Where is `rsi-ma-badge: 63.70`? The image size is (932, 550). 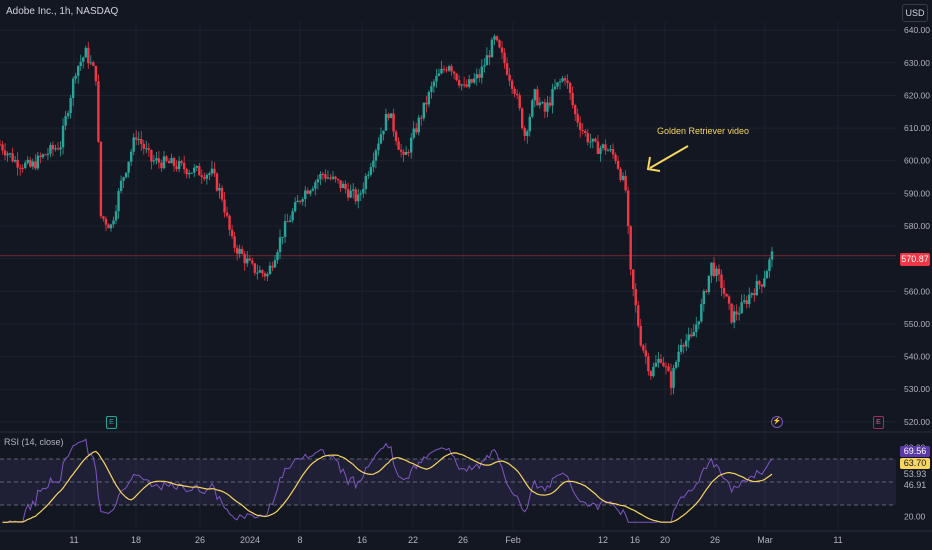 rsi-ma-badge: 63.70 is located at coordinates (915, 463).